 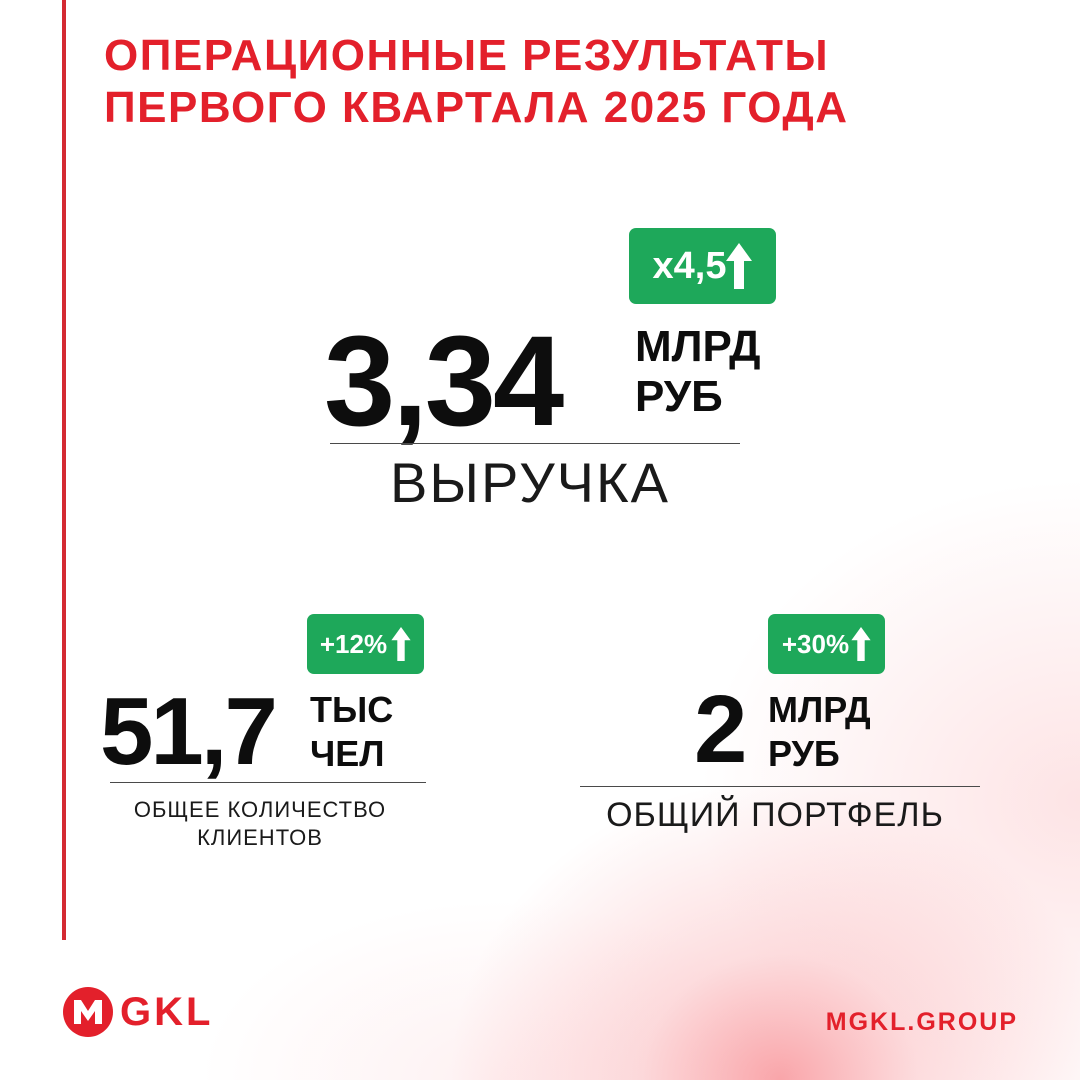 I want to click on clients-unit-line-2: ЧЕЛ, so click(x=347, y=753).